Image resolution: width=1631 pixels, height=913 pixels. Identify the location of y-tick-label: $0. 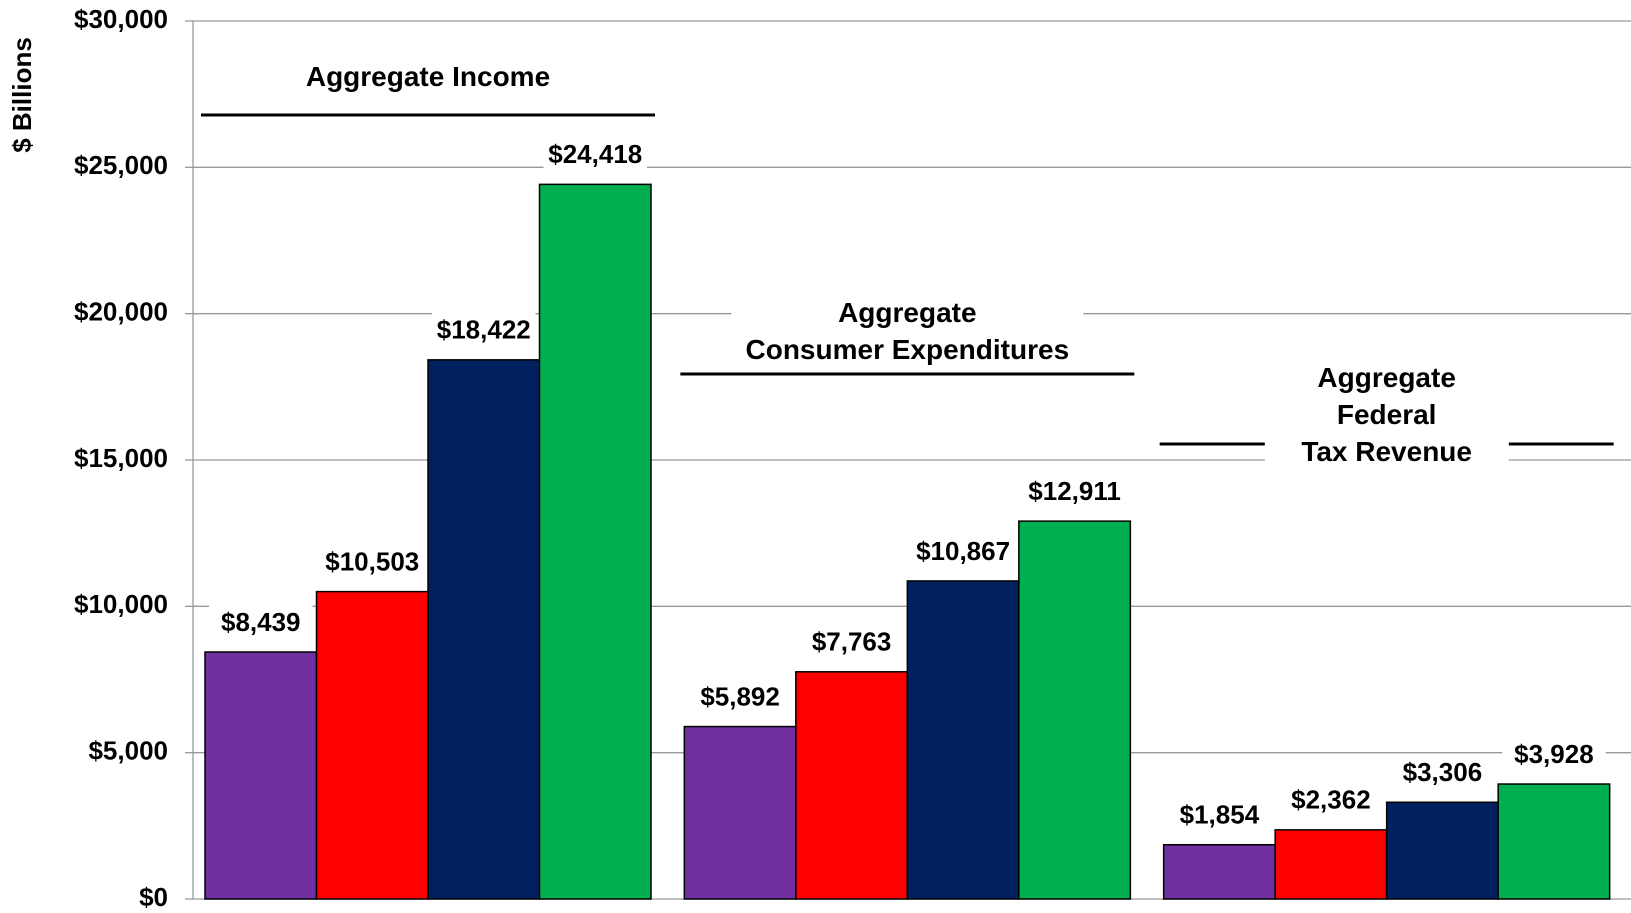
(153, 897).